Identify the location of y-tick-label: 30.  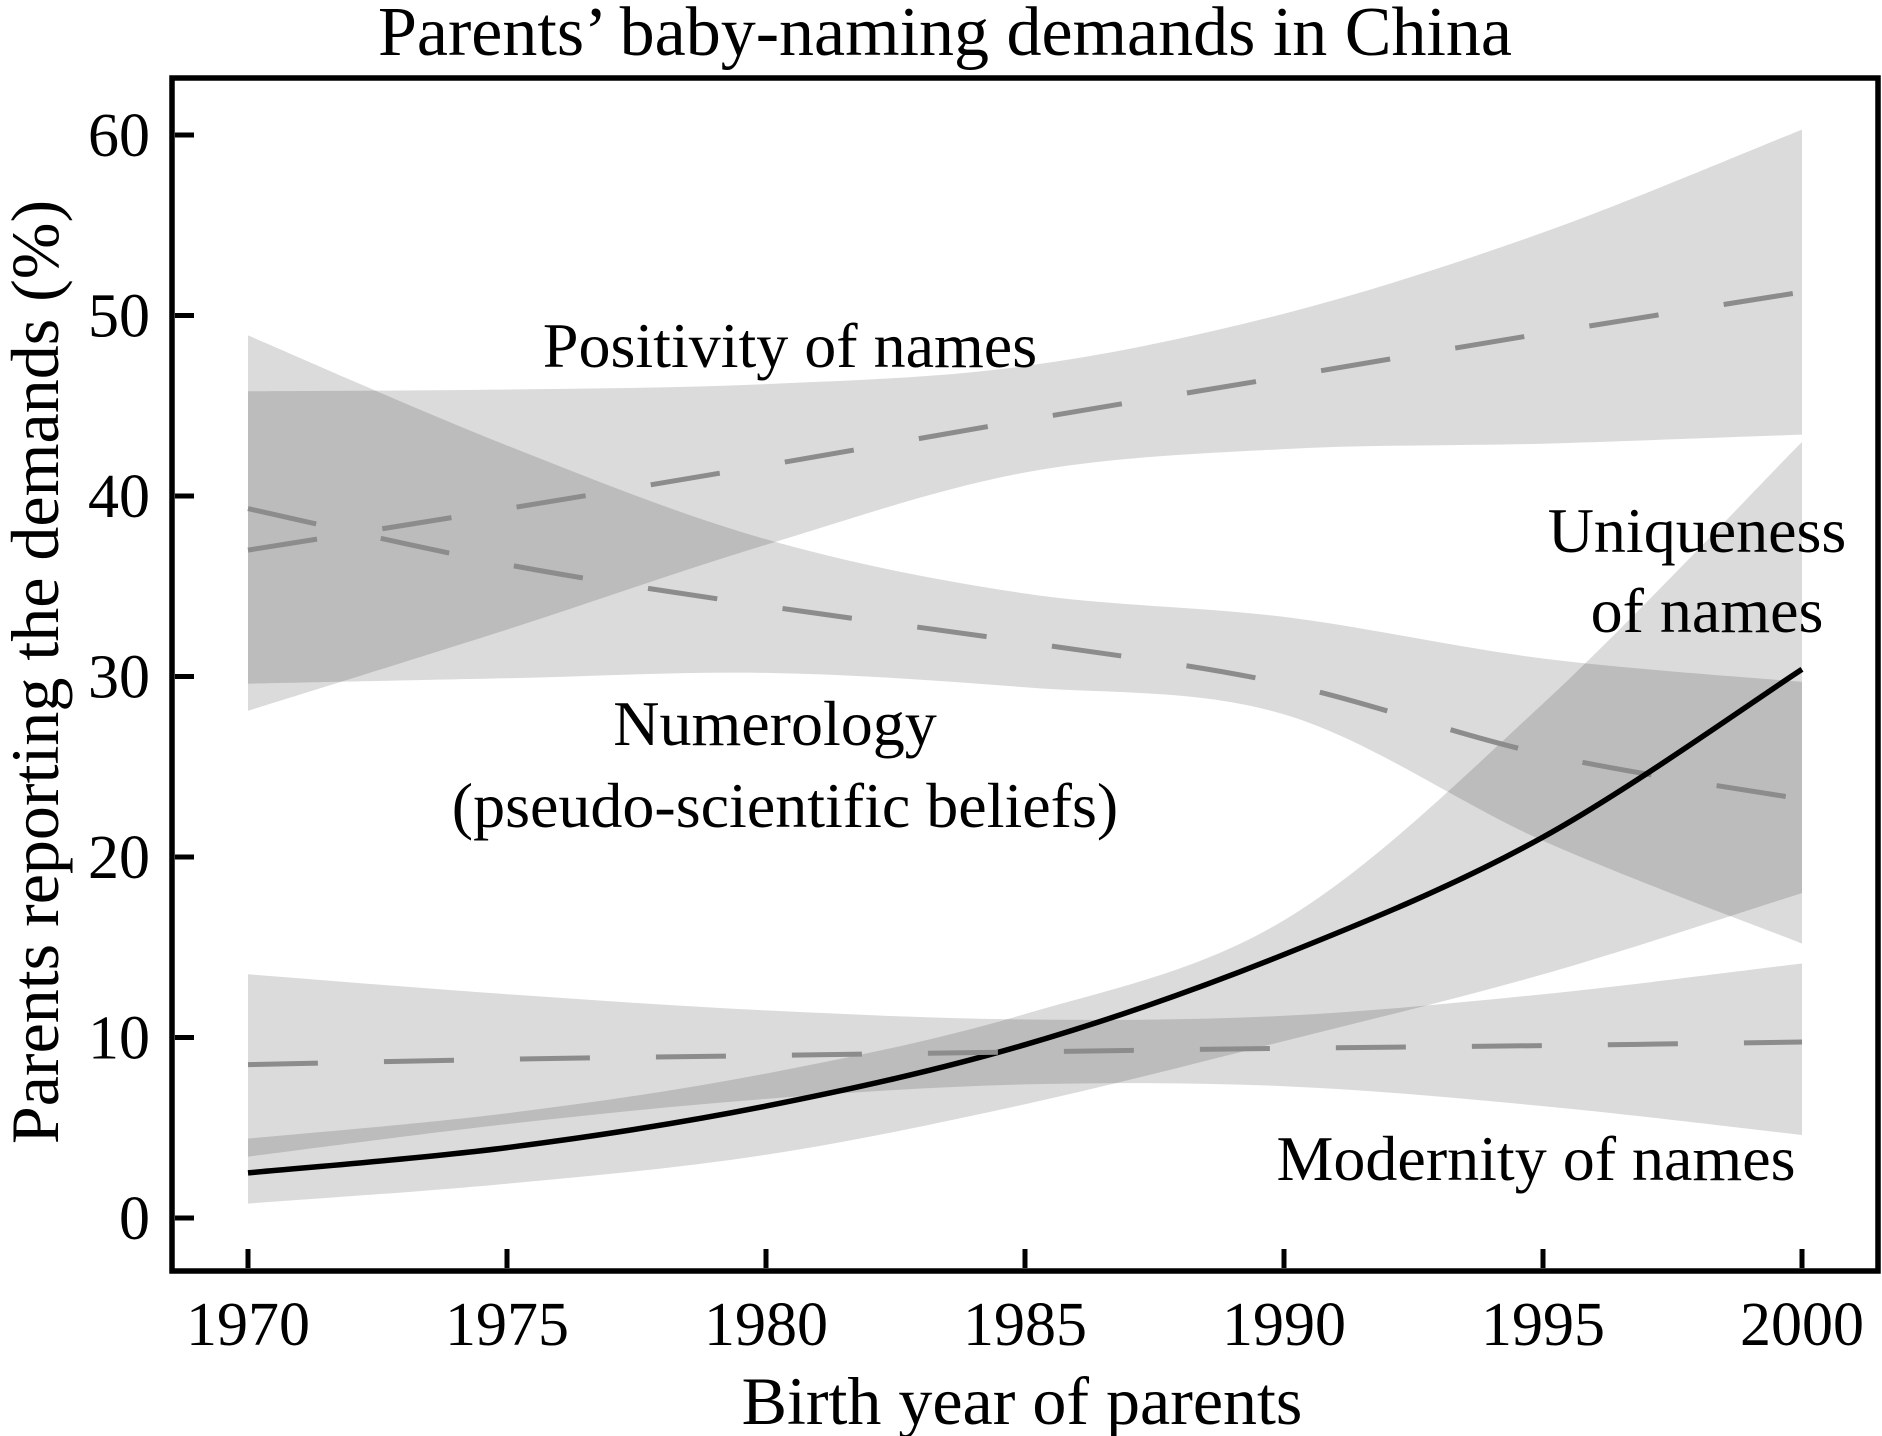
(119, 678).